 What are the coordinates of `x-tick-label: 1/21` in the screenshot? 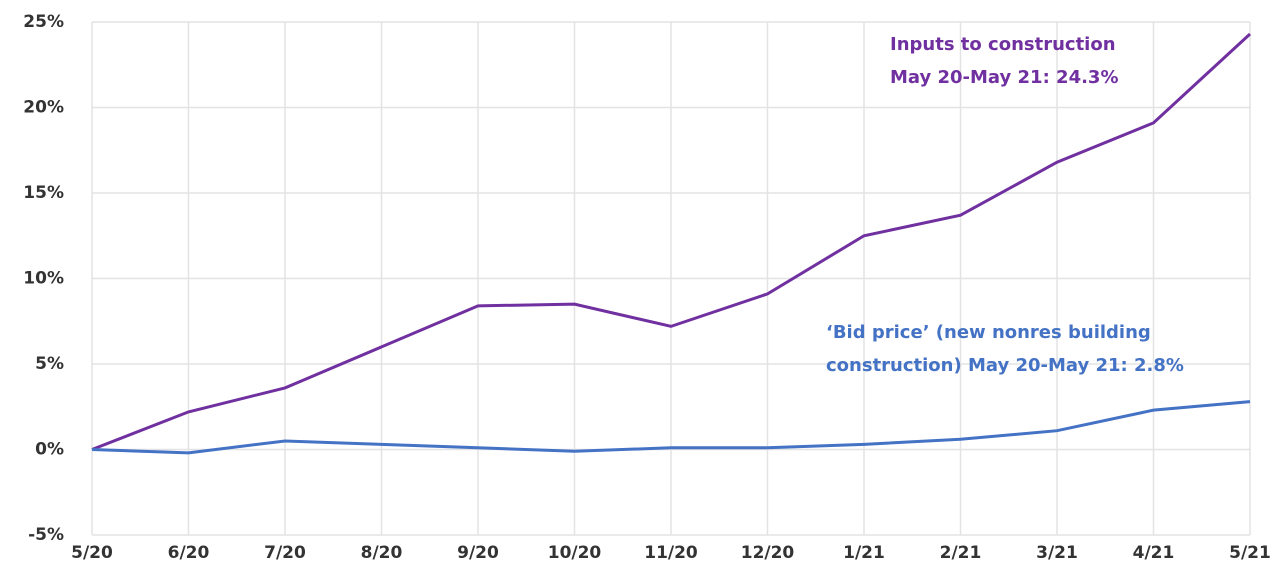 It's located at (864, 553).